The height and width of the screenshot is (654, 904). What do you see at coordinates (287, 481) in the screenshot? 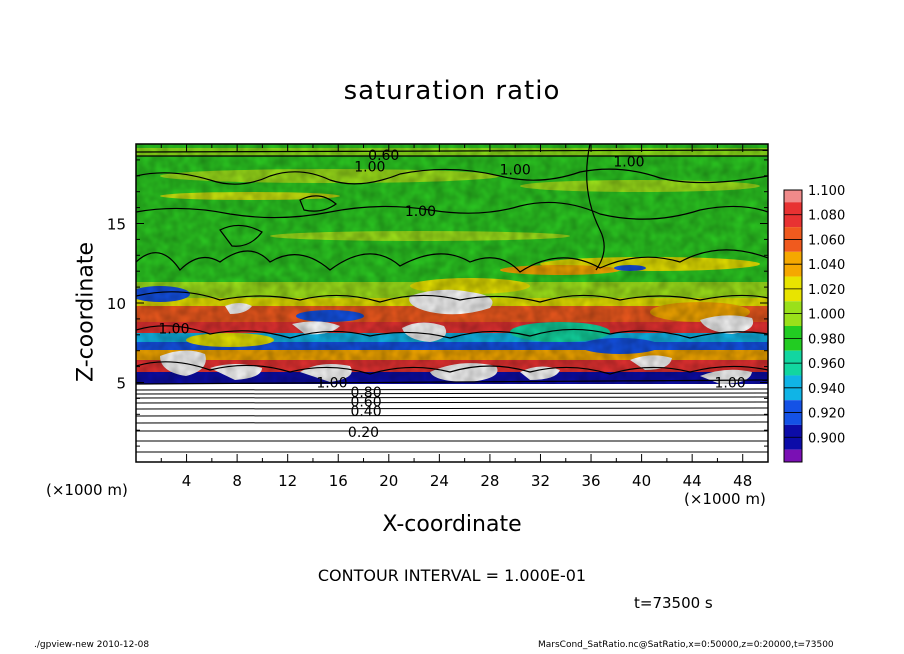
I see `x-tick-label: 12` at bounding box center [287, 481].